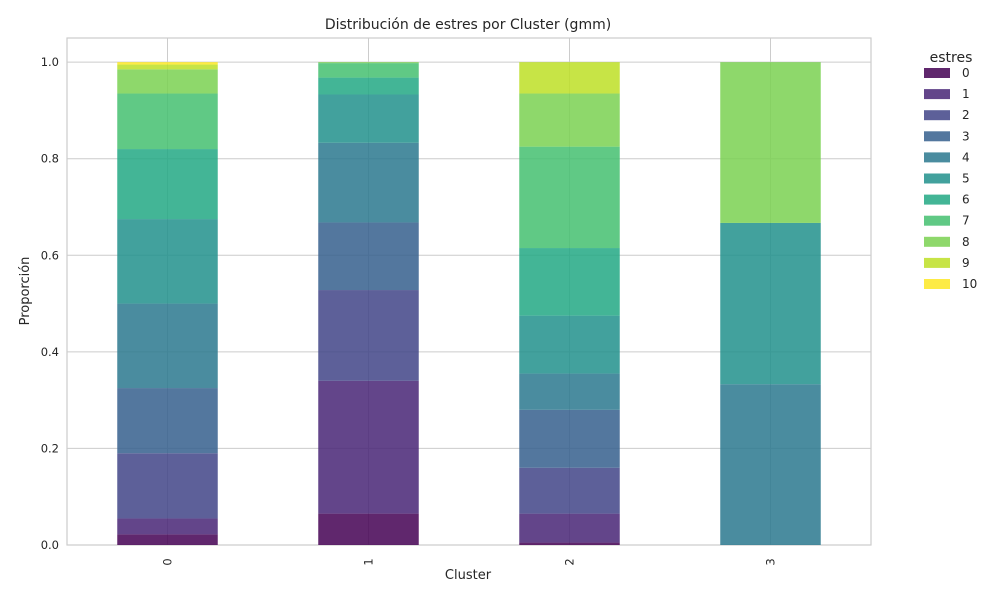 The width and height of the screenshot is (1000, 600). I want to click on legend-entry: 3, so click(966, 136).